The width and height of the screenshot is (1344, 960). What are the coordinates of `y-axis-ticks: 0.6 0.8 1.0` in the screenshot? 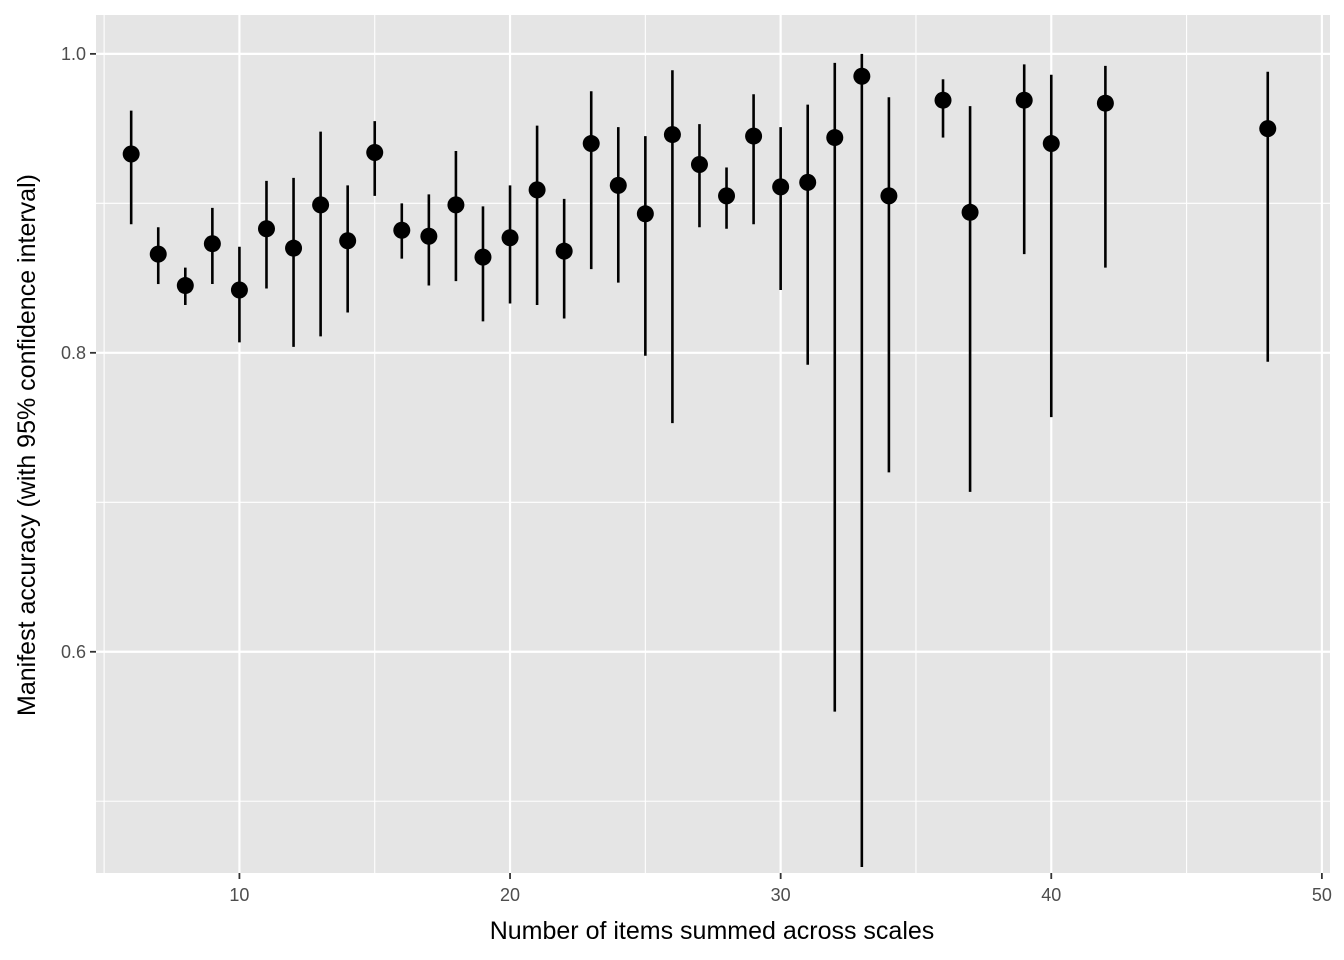 It's located at (78, 353).